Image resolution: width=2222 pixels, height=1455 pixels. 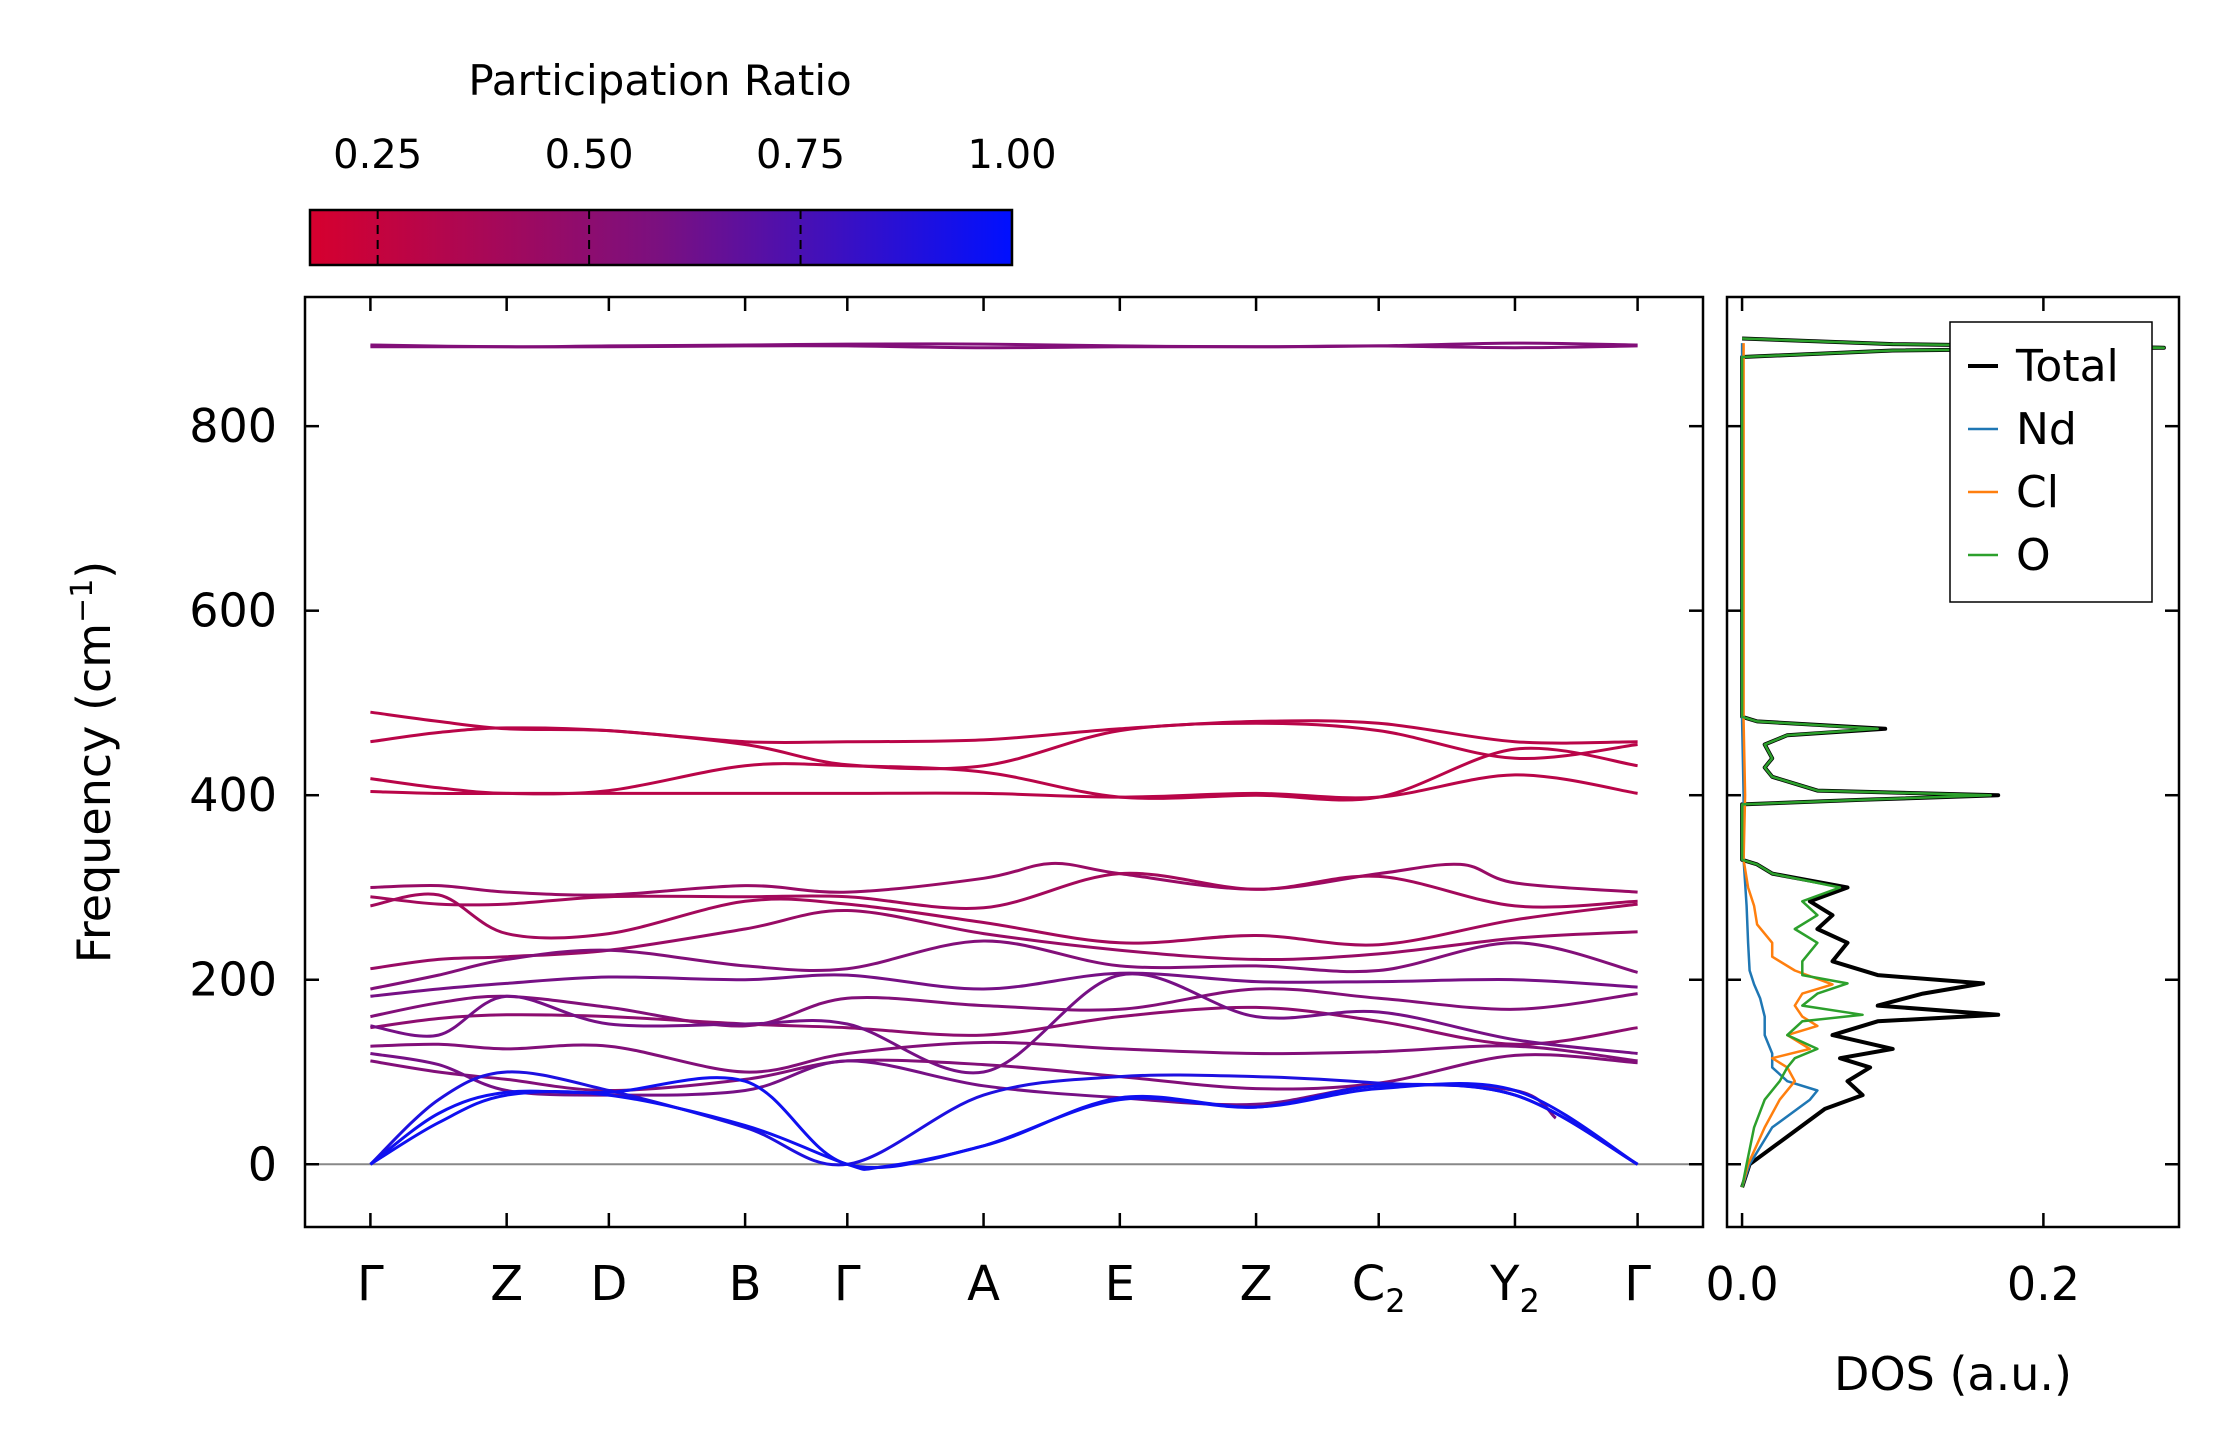 What do you see at coordinates (695, 198) in the screenshot?
I see `colorbar-ticks: 0.25 0.50 0.75 1.00` at bounding box center [695, 198].